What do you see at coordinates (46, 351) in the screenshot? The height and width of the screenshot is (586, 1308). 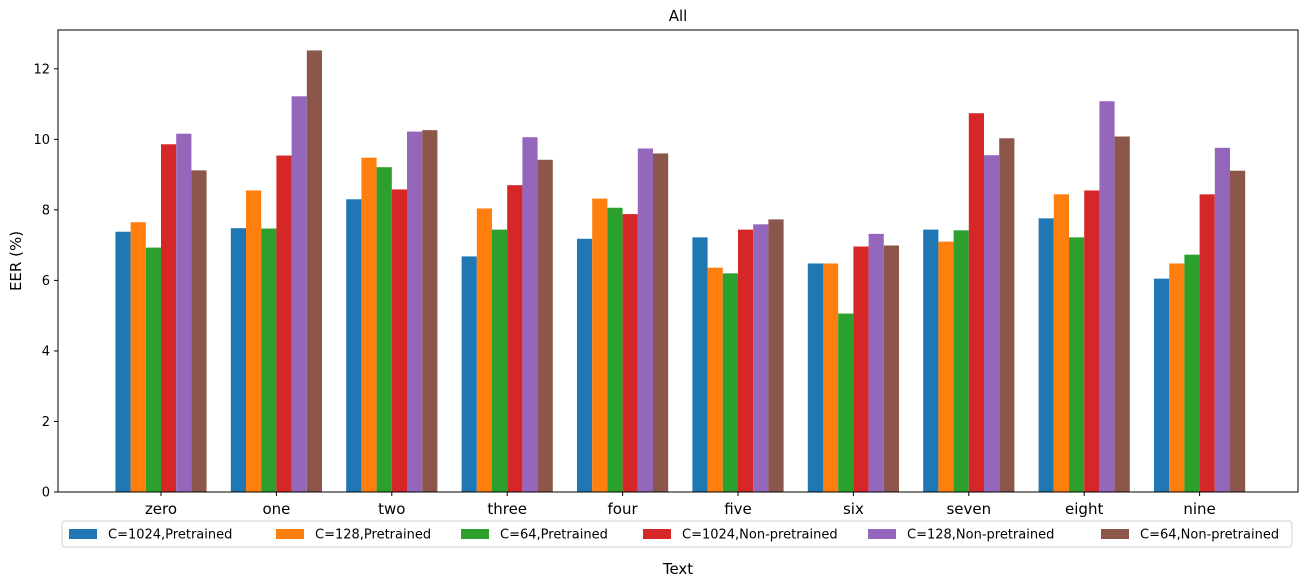 I see `y-tick-label: 4` at bounding box center [46, 351].